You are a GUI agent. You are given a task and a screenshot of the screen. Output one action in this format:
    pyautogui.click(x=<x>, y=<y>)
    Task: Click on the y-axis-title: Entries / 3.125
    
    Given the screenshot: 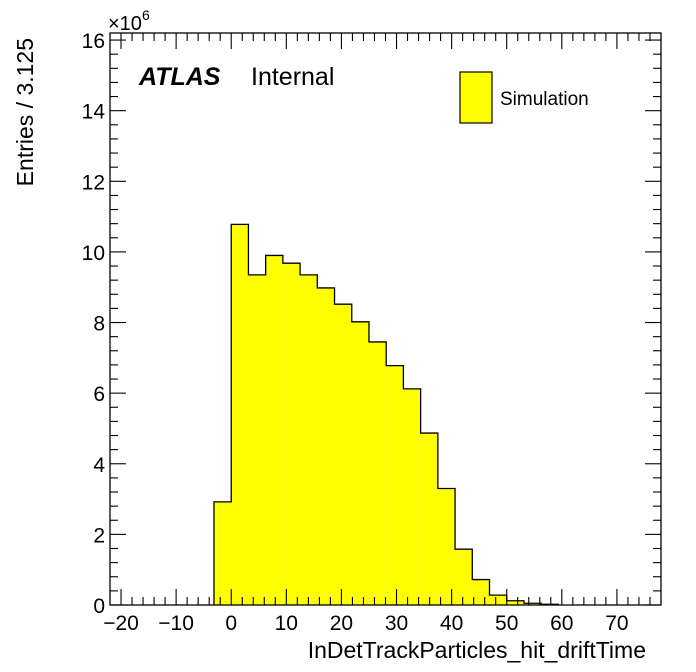 What is the action you would take?
    pyautogui.click(x=25, y=112)
    